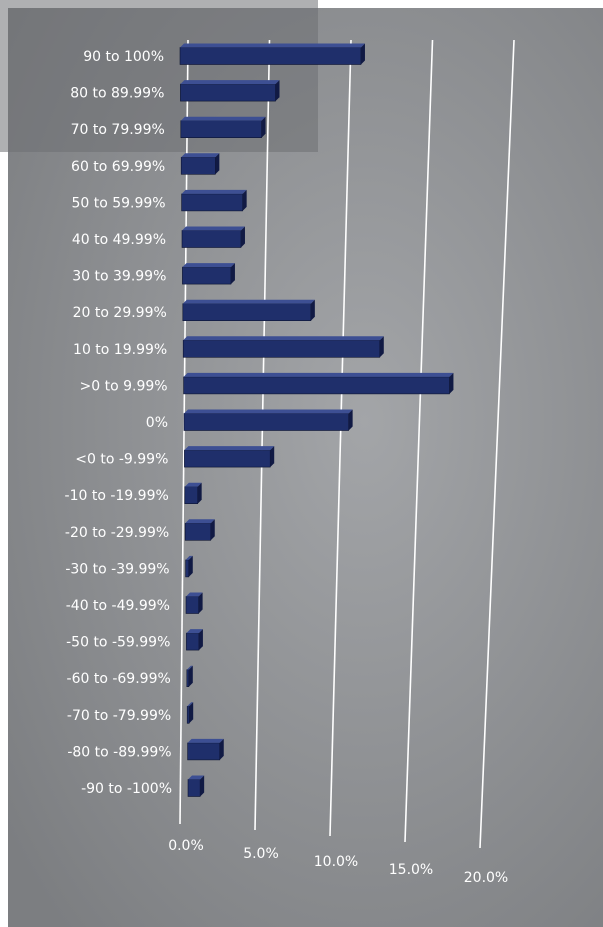 This screenshot has width=603, height=927. What do you see at coordinates (411, 870) in the screenshot?
I see `x-tick-label: 15.0%` at bounding box center [411, 870].